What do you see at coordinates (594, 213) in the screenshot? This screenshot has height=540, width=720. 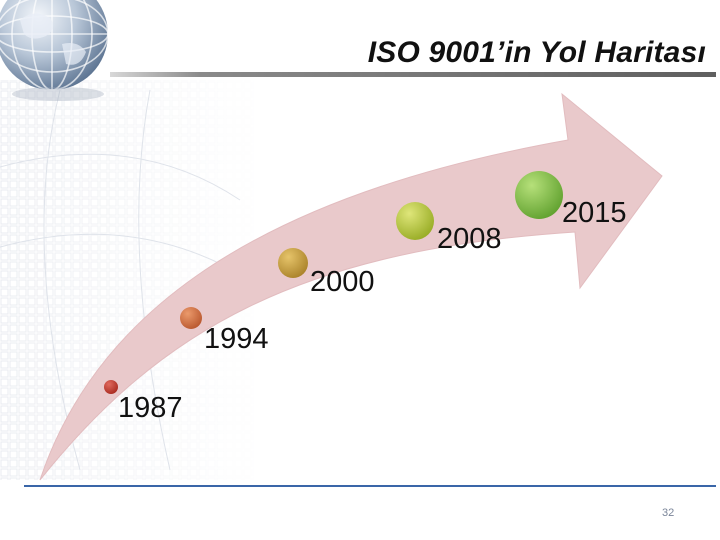 I see `year-label-2015: 2015` at bounding box center [594, 213].